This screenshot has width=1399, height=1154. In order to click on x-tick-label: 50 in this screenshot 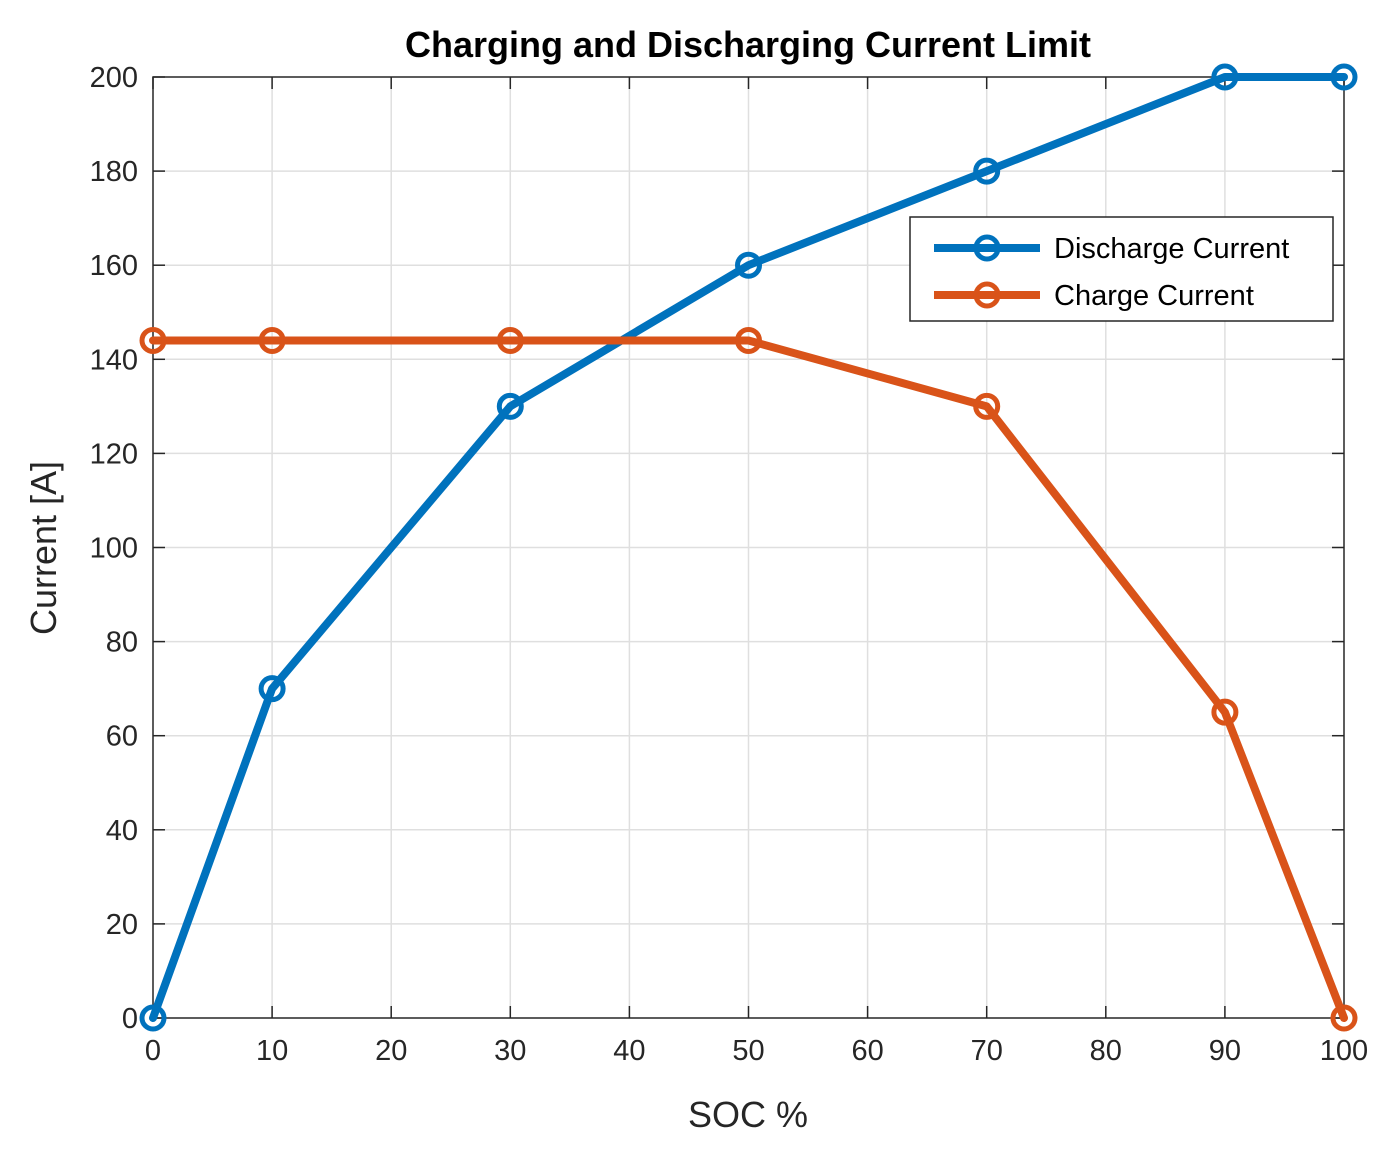, I will do `click(748, 1051)`.